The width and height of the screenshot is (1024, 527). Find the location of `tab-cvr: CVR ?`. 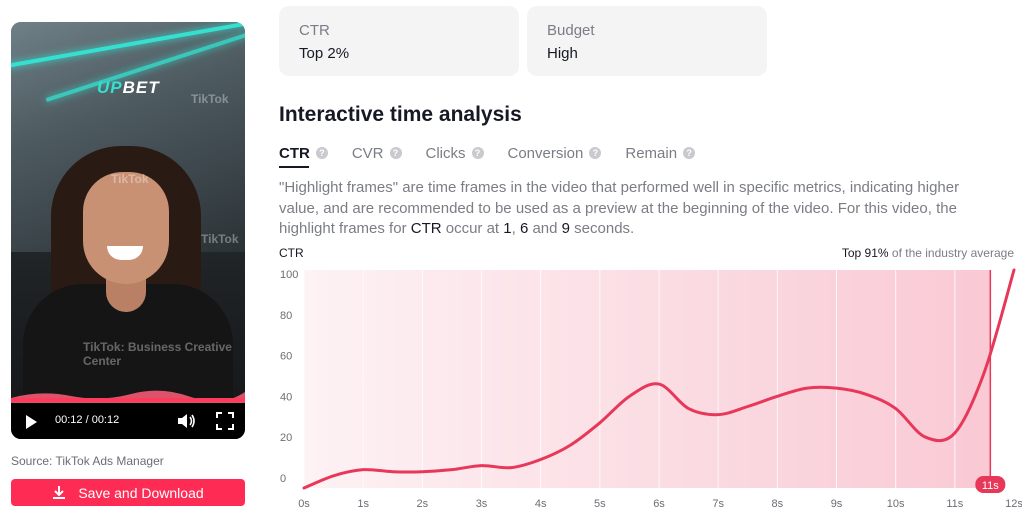

tab-cvr: CVR ? is located at coordinates (377, 153).